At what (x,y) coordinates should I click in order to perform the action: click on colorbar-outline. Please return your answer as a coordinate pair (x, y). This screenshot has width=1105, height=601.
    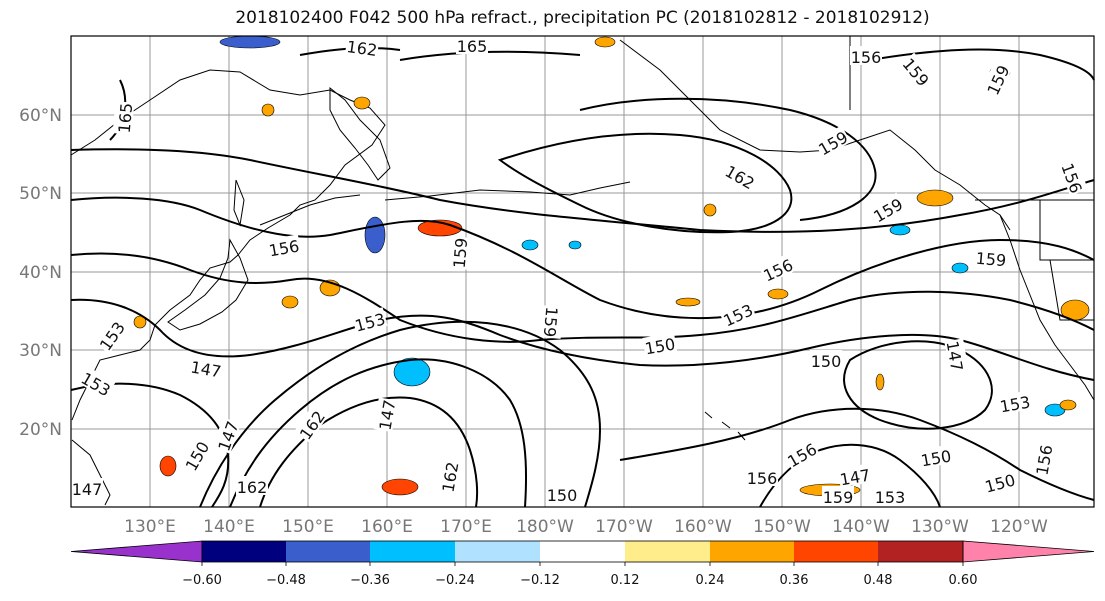
    Looking at the image, I should click on (582, 551).